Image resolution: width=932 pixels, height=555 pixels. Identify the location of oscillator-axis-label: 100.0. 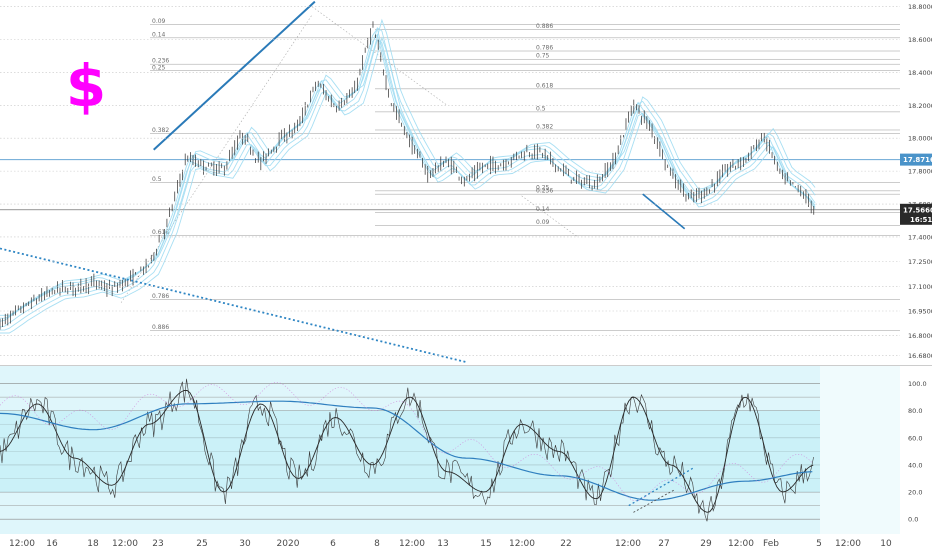
(917, 384).